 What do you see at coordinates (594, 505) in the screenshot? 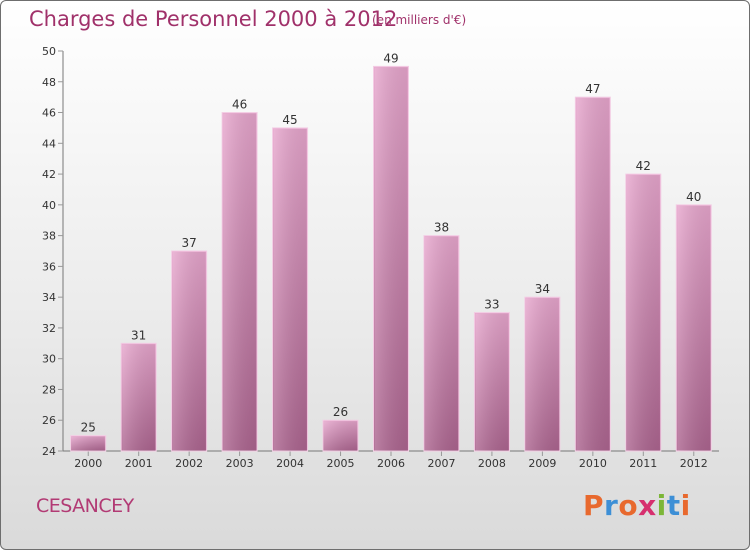
I see `logo-letter: P` at bounding box center [594, 505].